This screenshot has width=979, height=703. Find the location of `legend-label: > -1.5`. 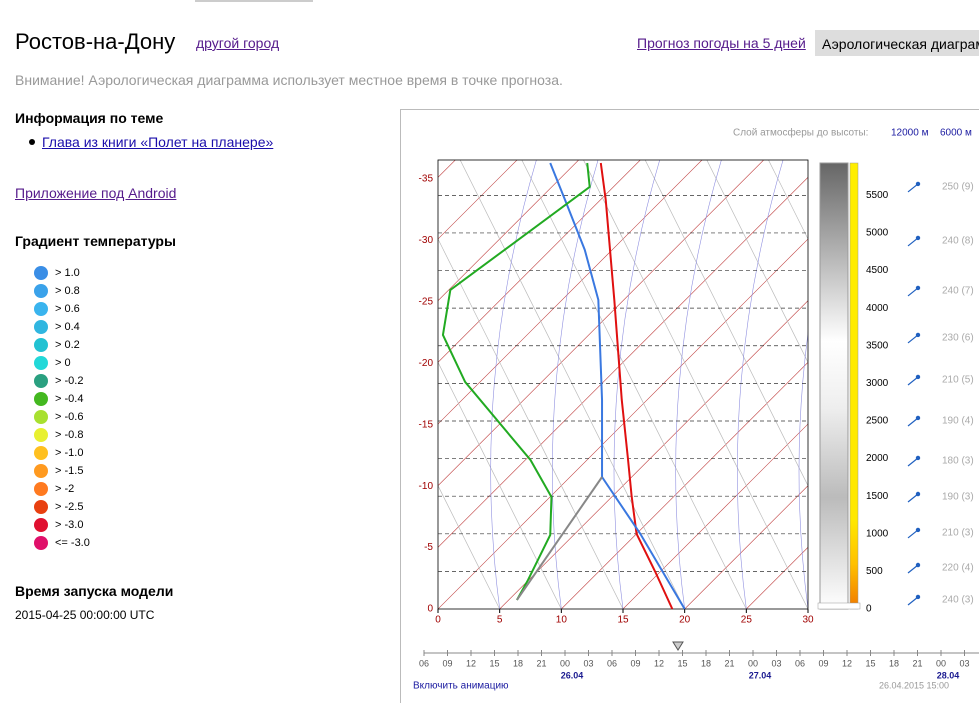

legend-label: > -1.5 is located at coordinates (69, 471).